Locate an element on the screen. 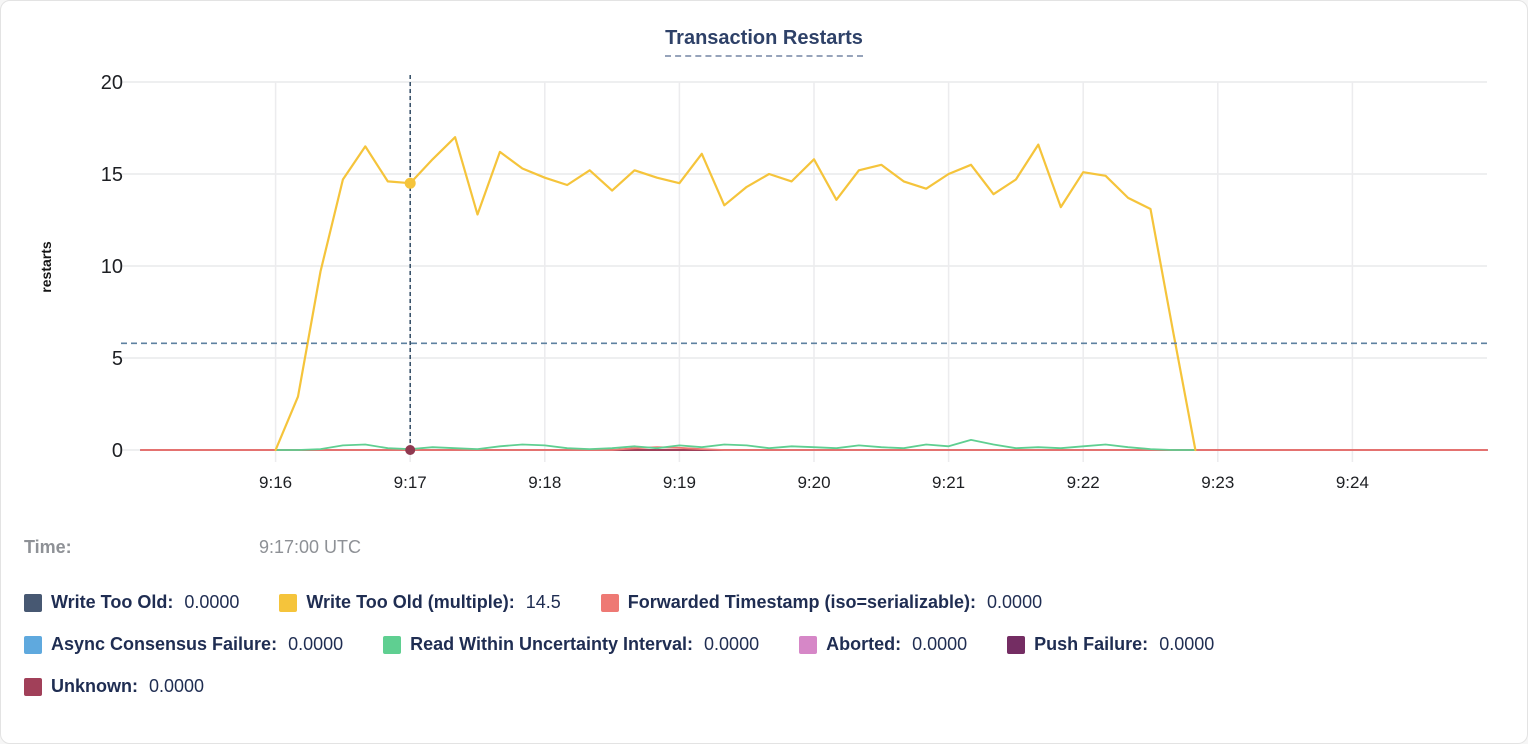  legend-swatch-write-too-old-multiple is located at coordinates (288, 602).